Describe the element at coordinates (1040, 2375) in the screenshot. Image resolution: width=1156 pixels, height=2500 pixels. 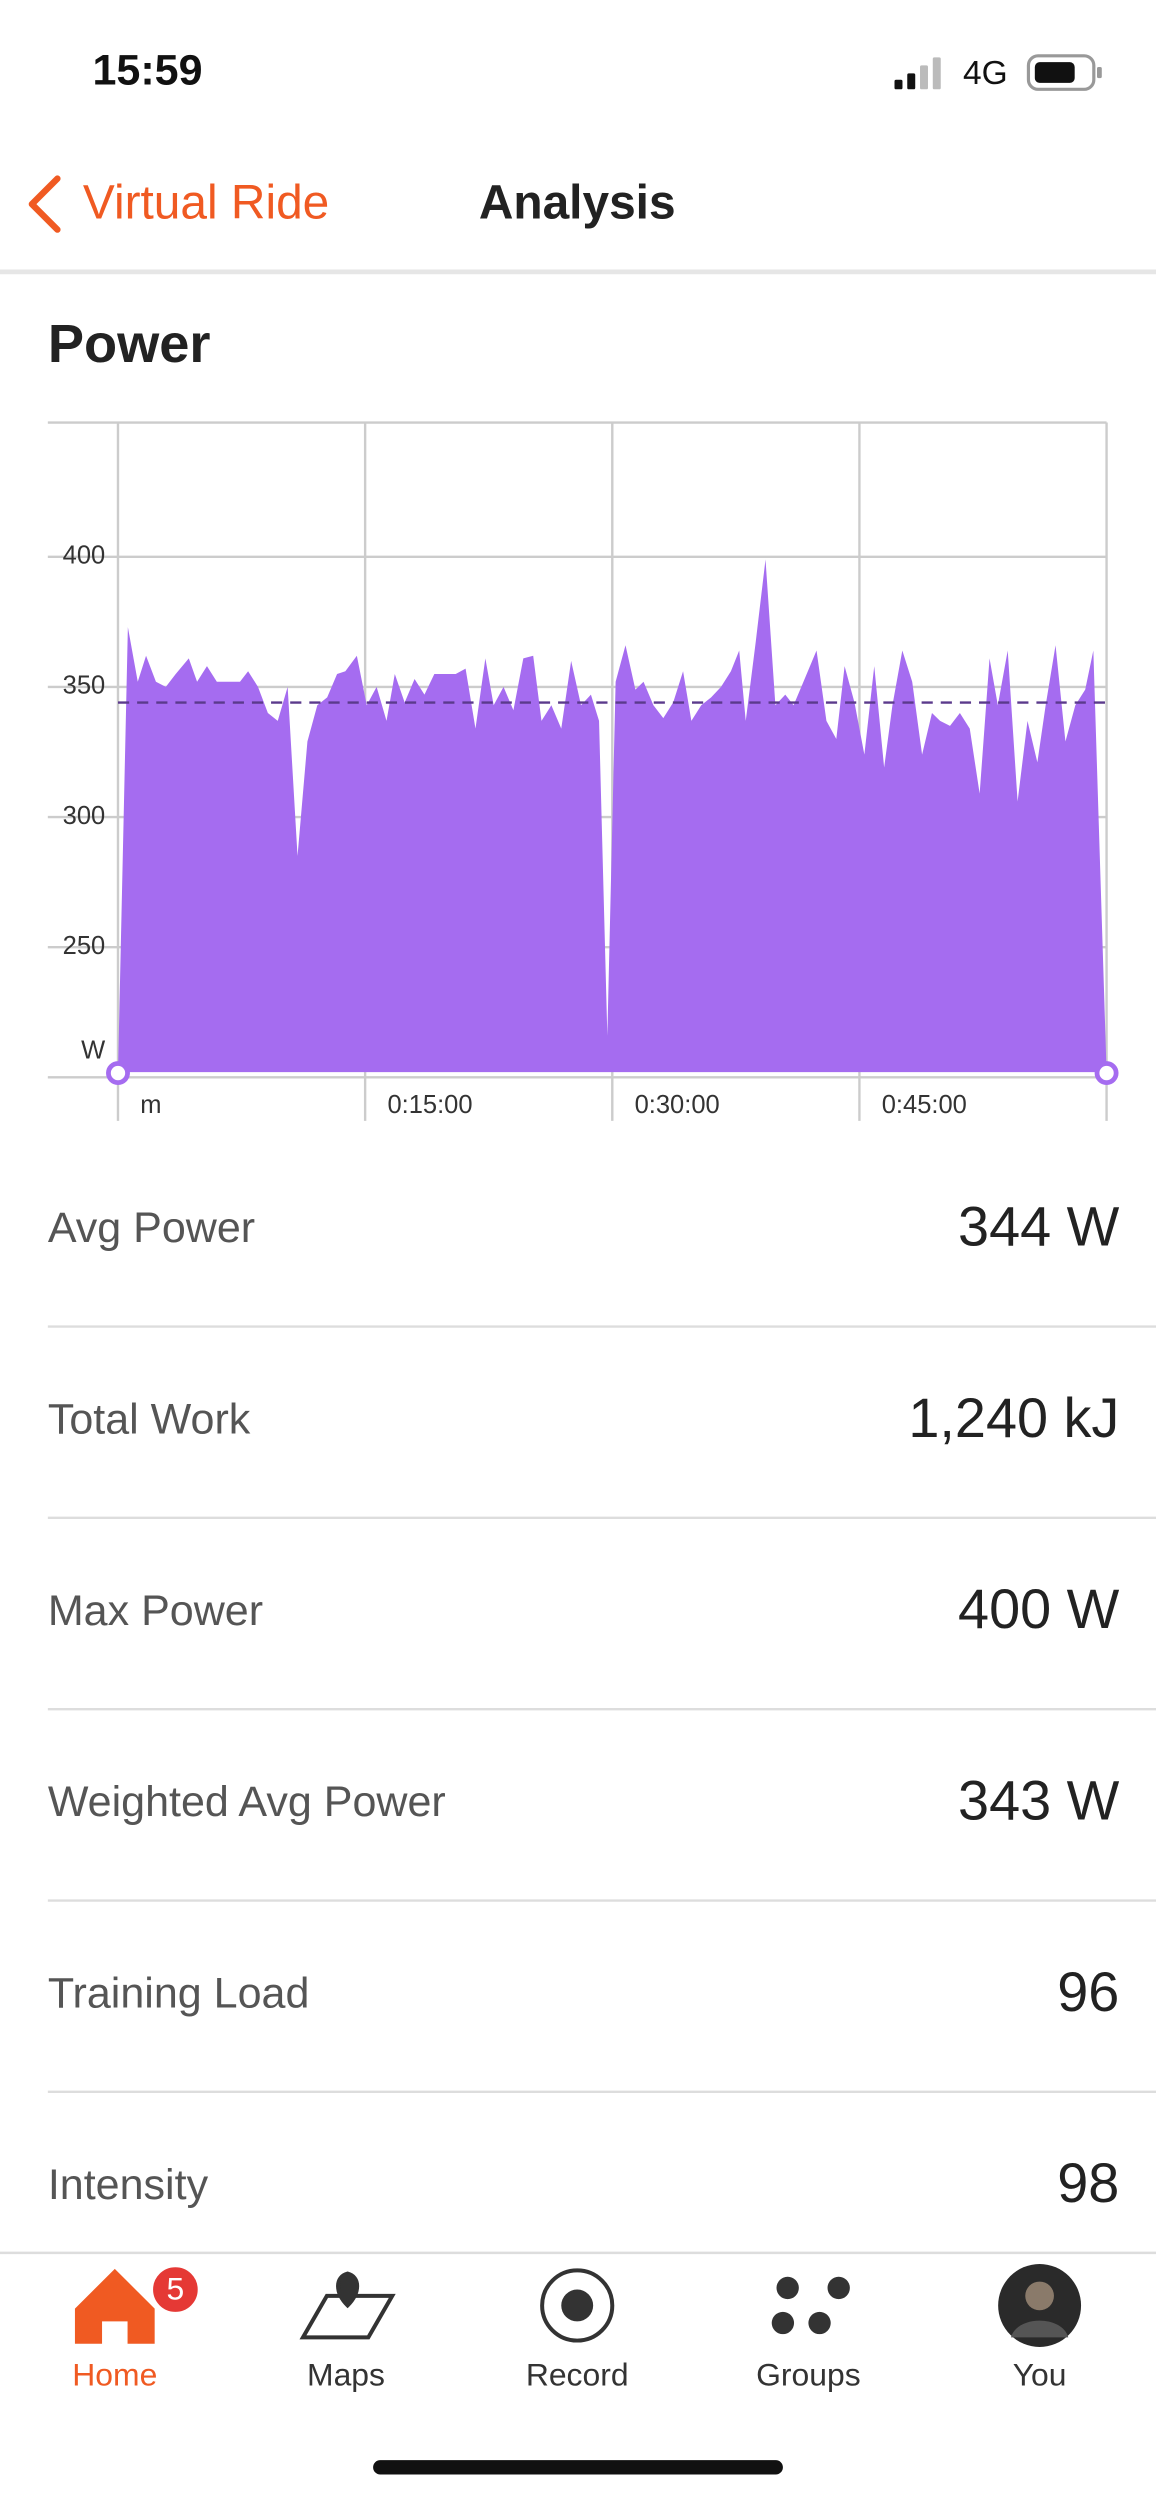
I see `tab-label: You` at that location.